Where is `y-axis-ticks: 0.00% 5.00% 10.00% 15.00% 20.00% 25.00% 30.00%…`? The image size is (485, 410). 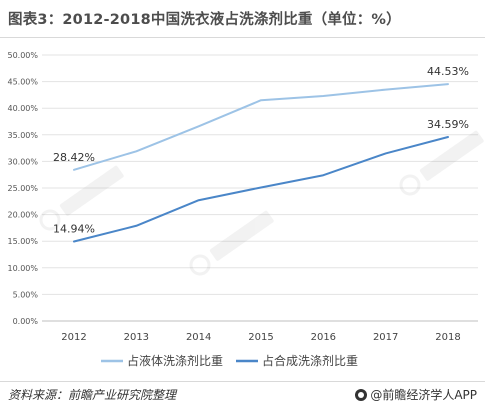
y-axis-ticks: 0.00% 5.00% 10.00% 15.00% 20.00% 25.00% 30.00%… is located at coordinates (22, 188).